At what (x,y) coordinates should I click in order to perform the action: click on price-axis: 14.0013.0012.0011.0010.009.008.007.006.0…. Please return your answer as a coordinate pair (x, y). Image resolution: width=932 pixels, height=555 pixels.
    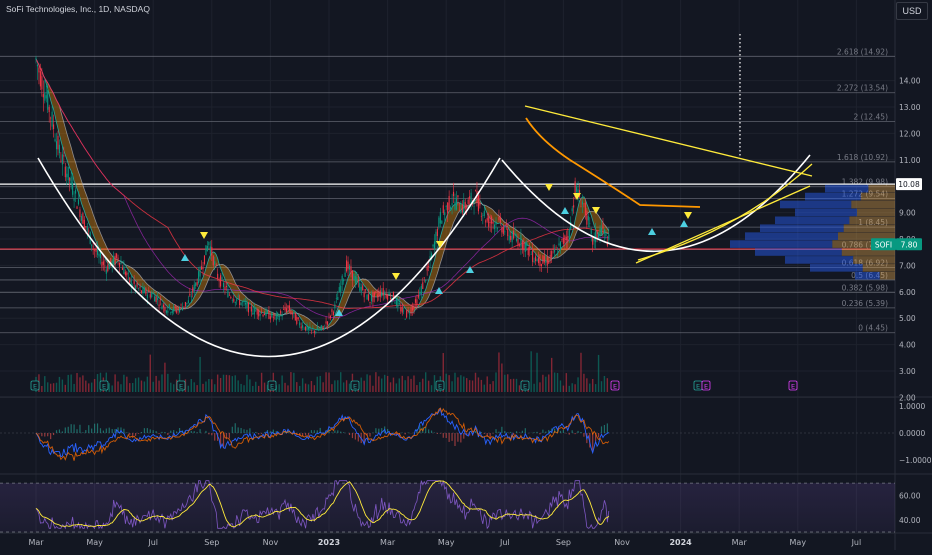
    Looking at the image, I should click on (896, 240).